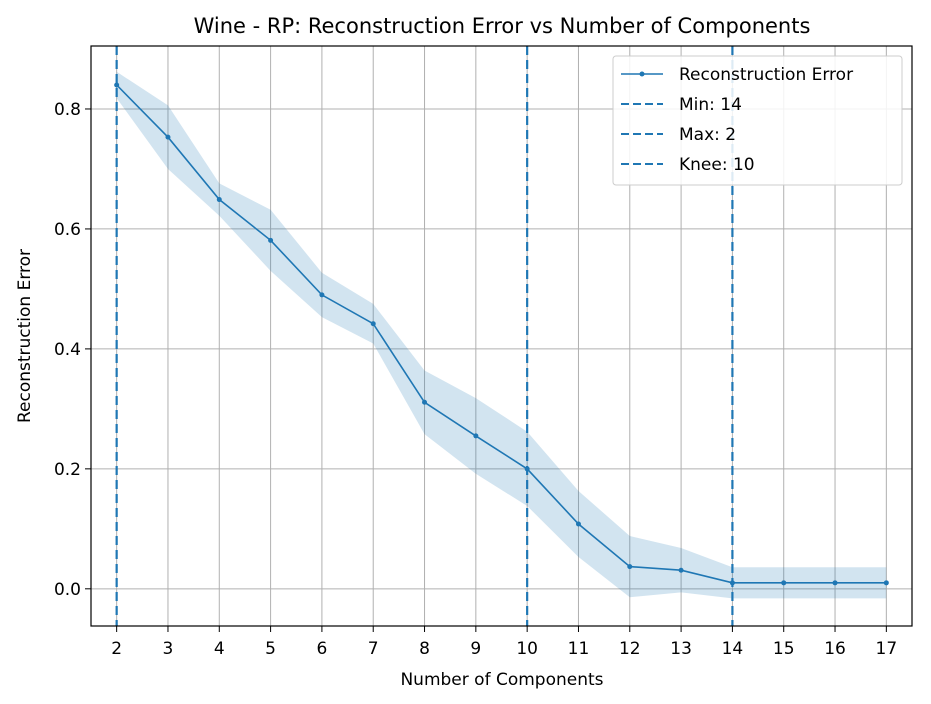 This screenshot has height=704, width=931. What do you see at coordinates (219, 649) in the screenshot?
I see `x-tick-label: 4` at bounding box center [219, 649].